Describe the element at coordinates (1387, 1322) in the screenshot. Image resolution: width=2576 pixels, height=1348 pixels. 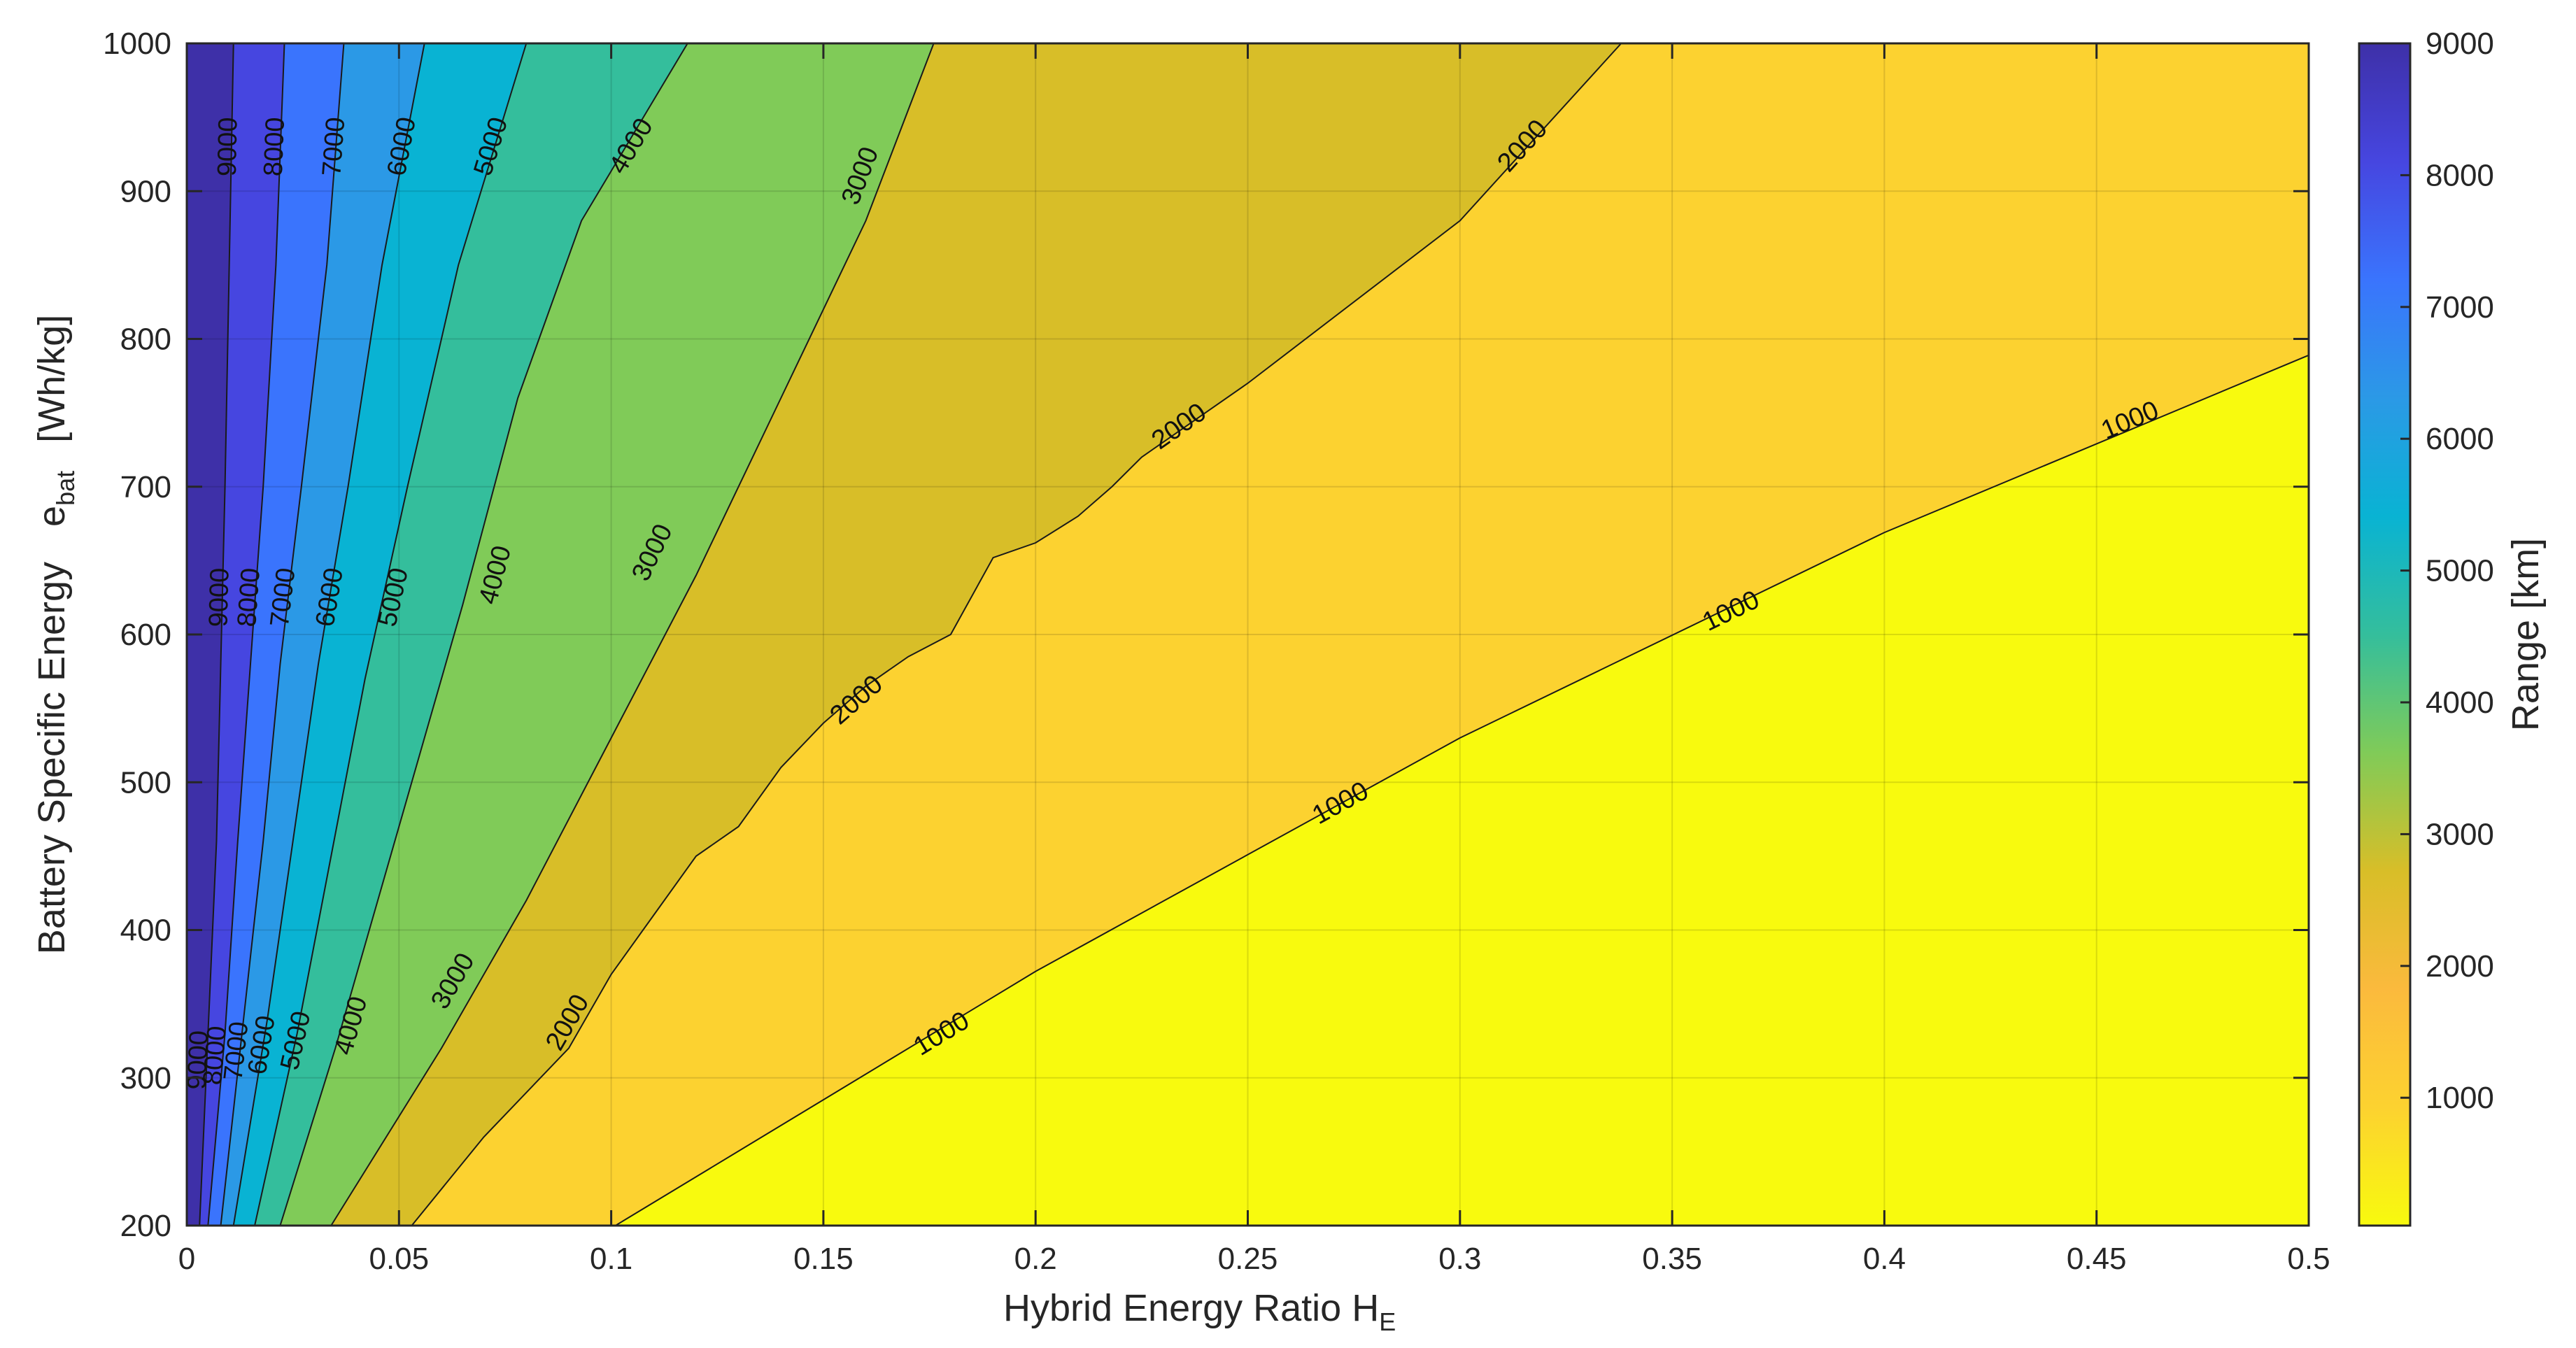
I see `x-axis-title-subscript: E` at that location.